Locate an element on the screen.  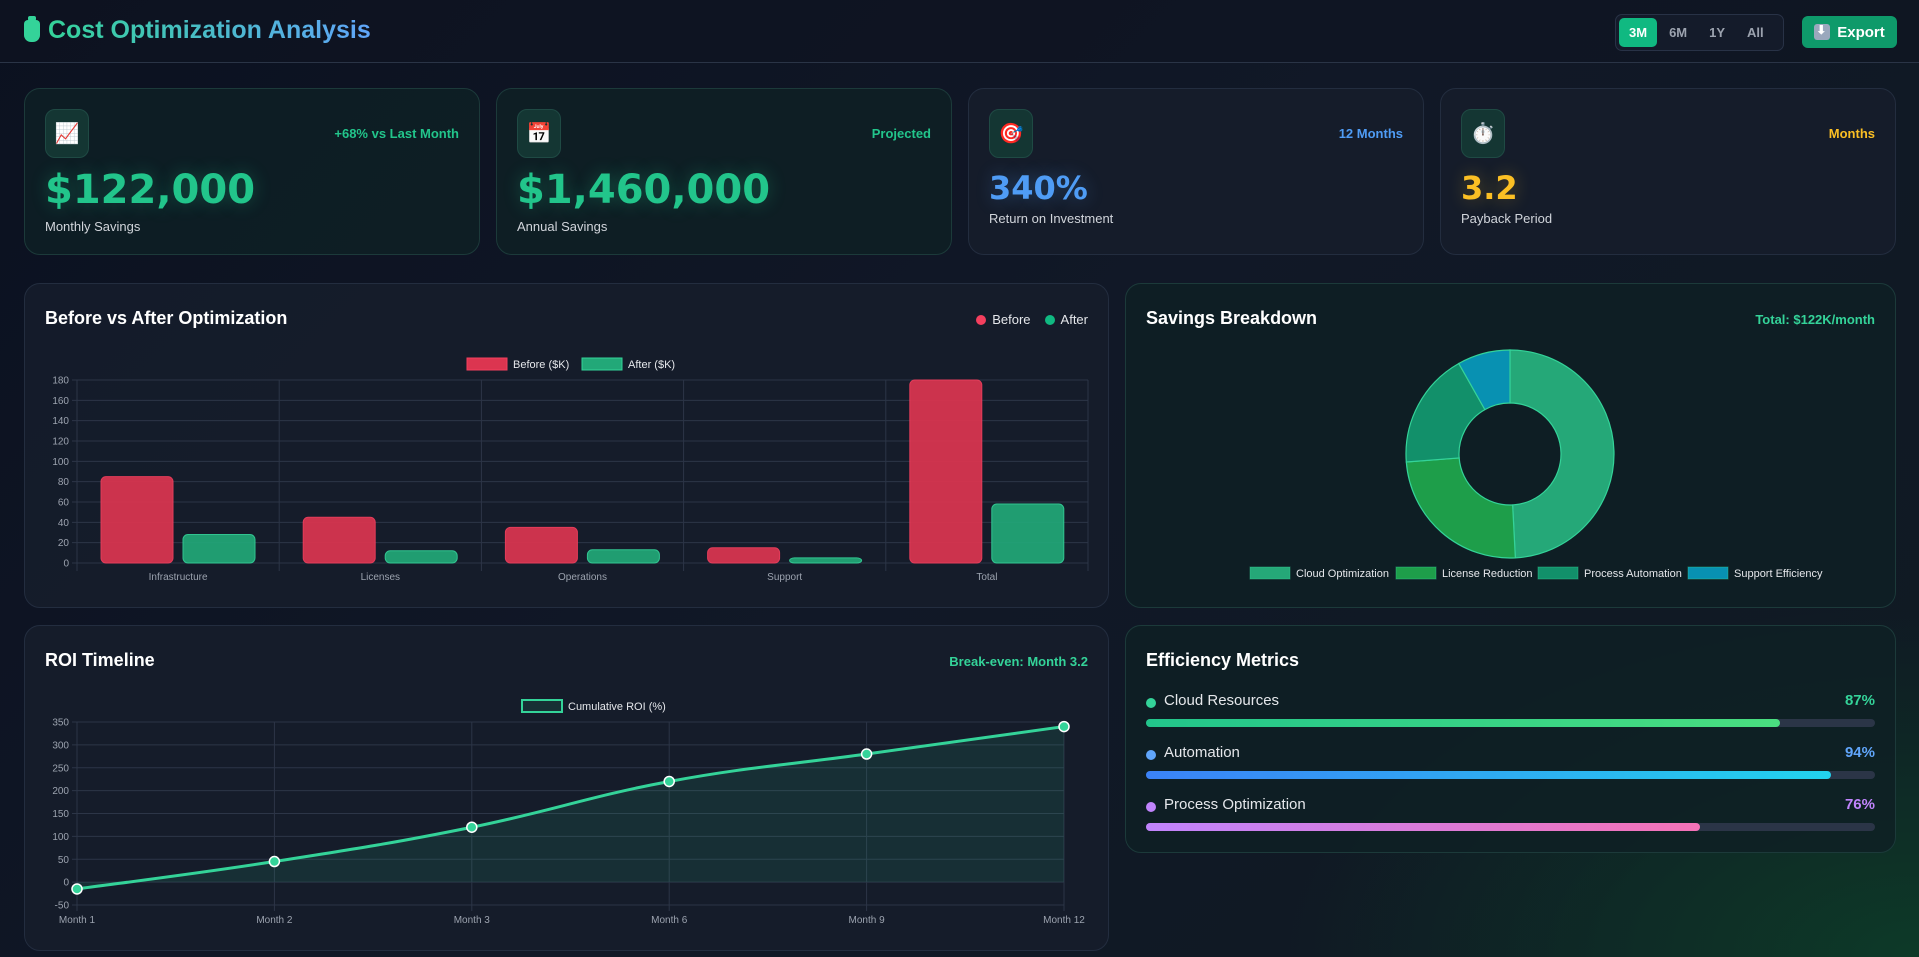
y-tick-label: 50 is located at coordinates (64, 860).